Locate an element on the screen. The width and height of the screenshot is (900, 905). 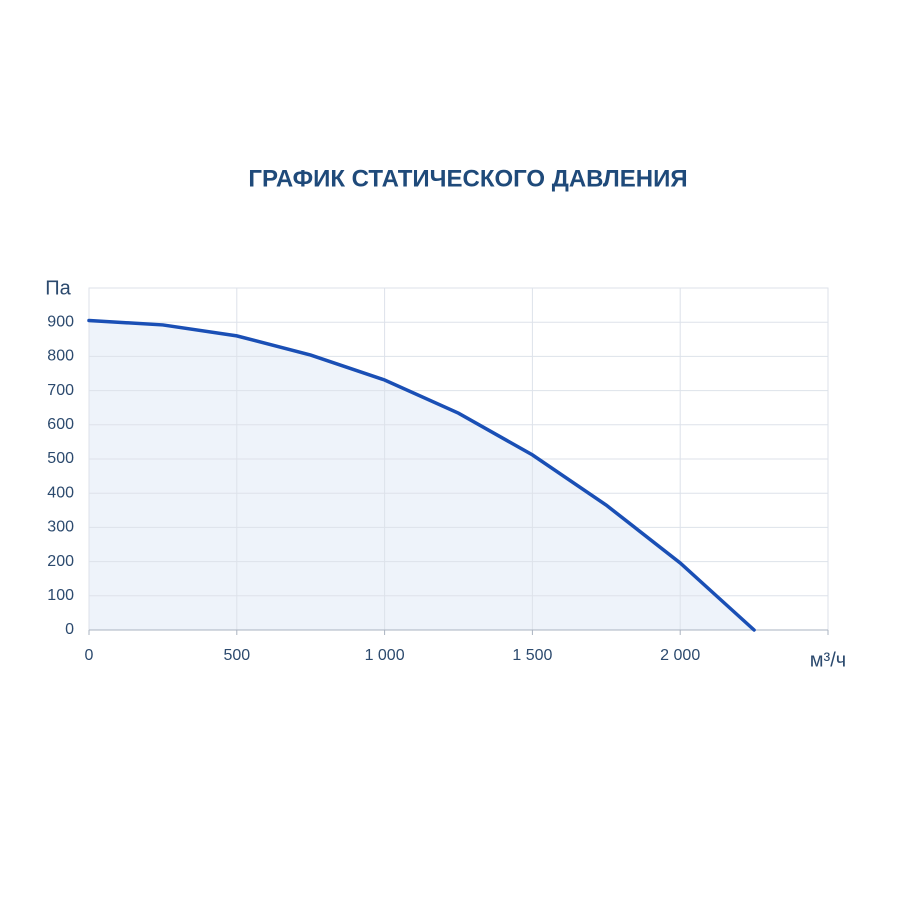
y-tick-label: 900 is located at coordinates (60, 321).